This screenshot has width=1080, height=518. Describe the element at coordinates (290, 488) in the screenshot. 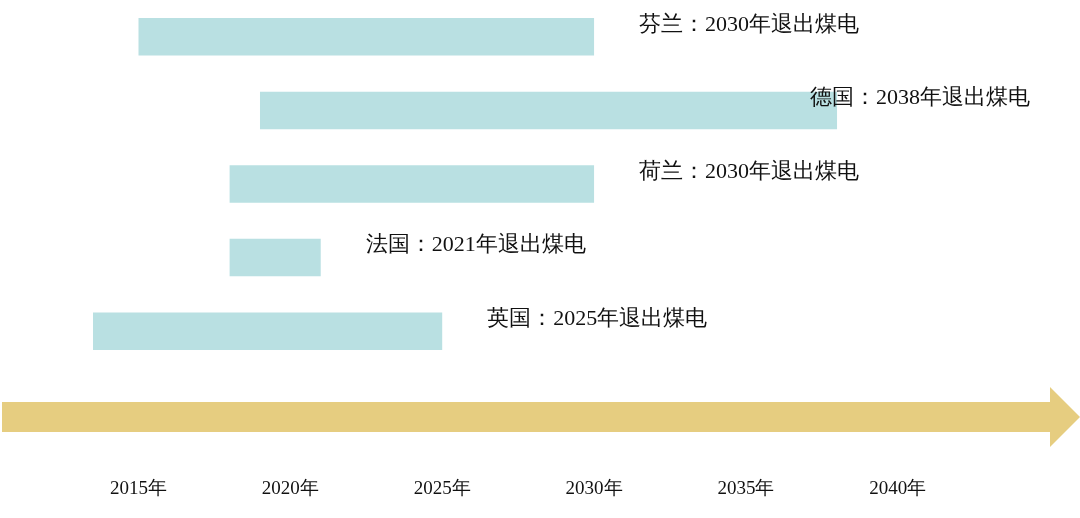

I see `x-tick-label: 2020年` at that location.